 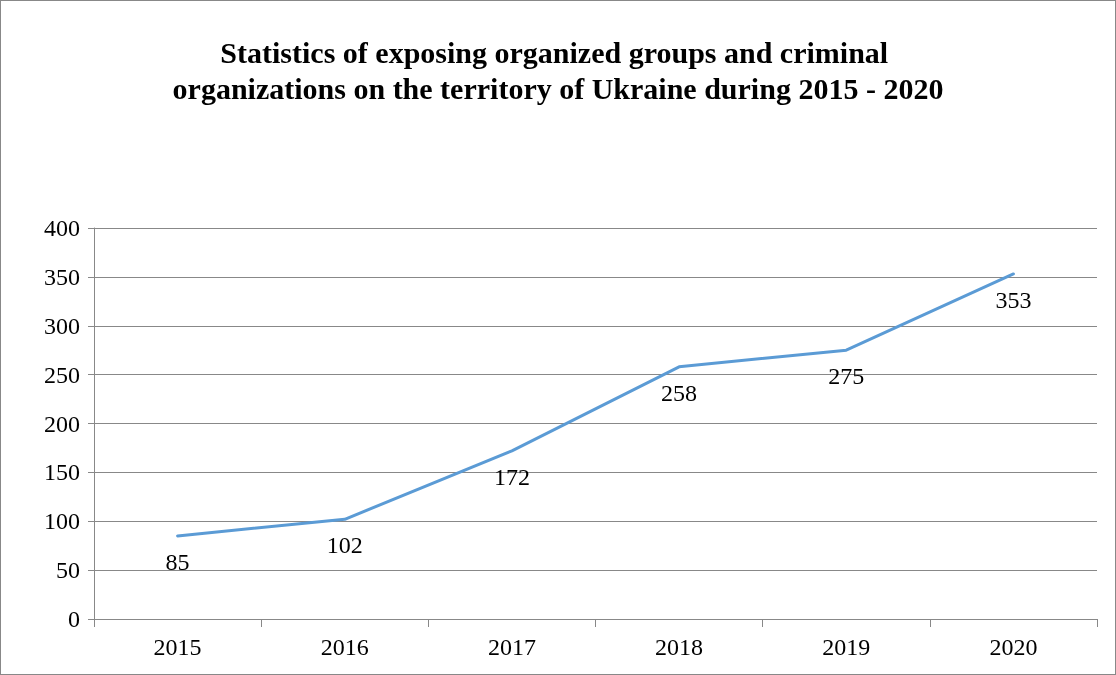 What do you see at coordinates (62, 325) in the screenshot?
I see `y-tick-label: 300` at bounding box center [62, 325].